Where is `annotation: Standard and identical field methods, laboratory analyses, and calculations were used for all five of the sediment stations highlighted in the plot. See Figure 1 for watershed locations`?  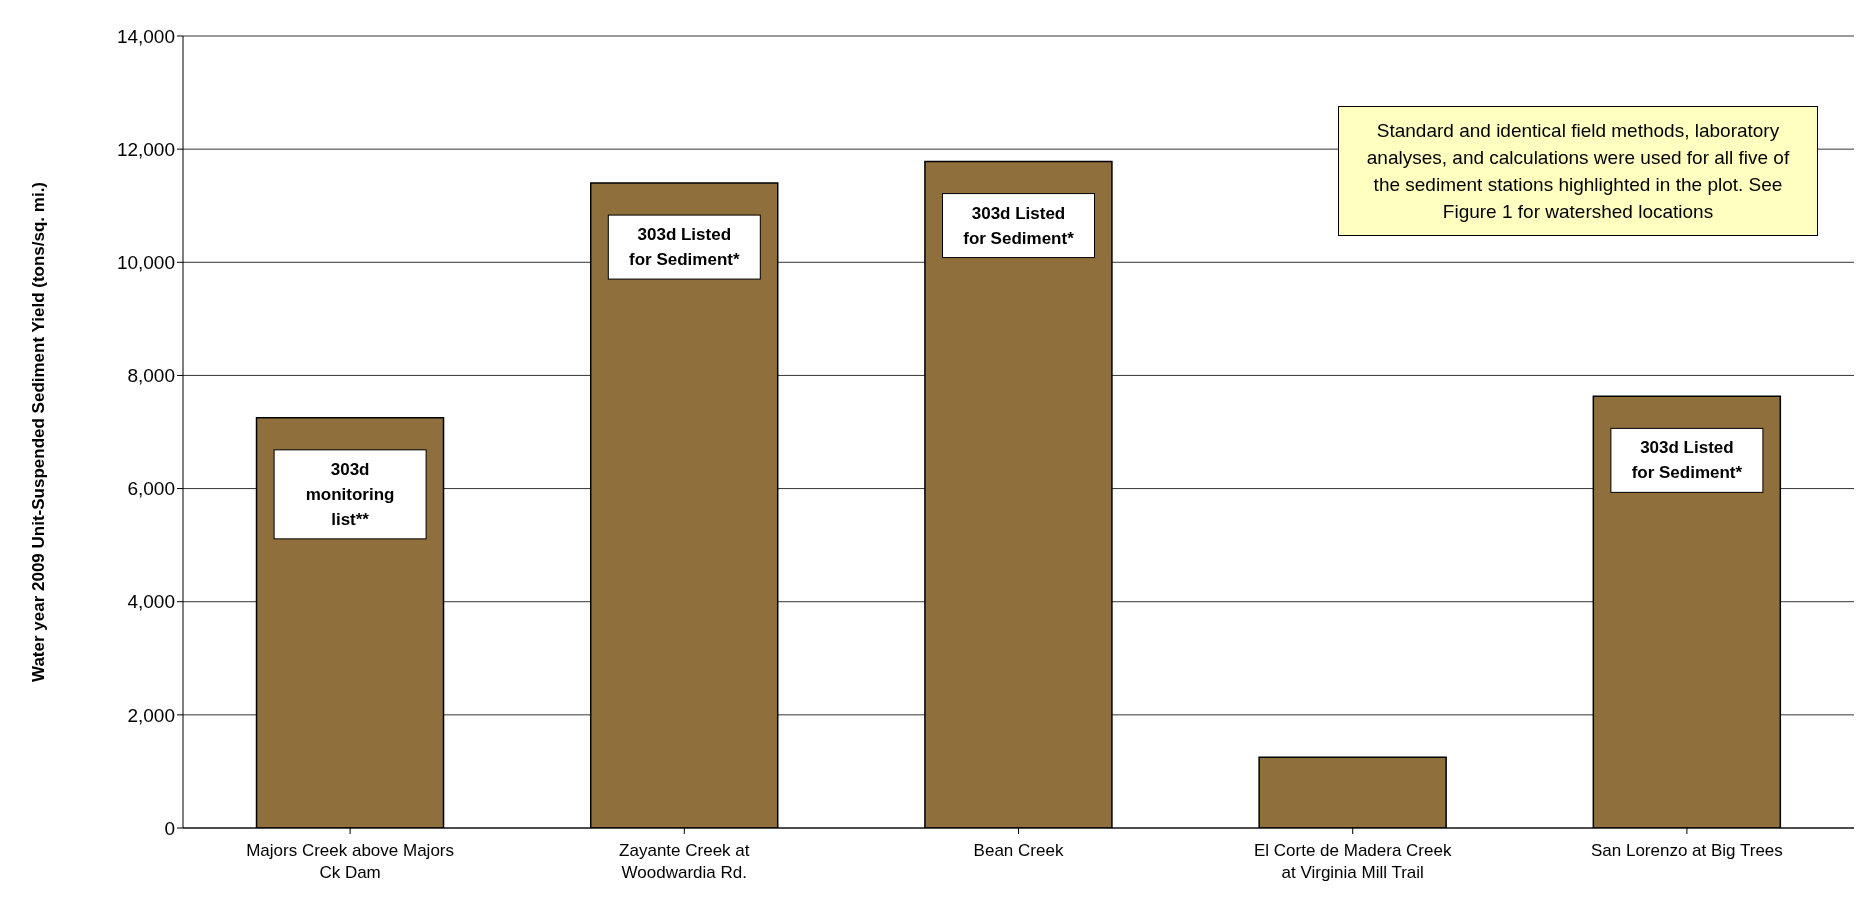
annotation: Standard and identical field methods, laboratory analyses, and calculations were used for all five of the sediment stations highlighted in the plot. See Figure 1 for watershed locations is located at coordinates (1578, 171).